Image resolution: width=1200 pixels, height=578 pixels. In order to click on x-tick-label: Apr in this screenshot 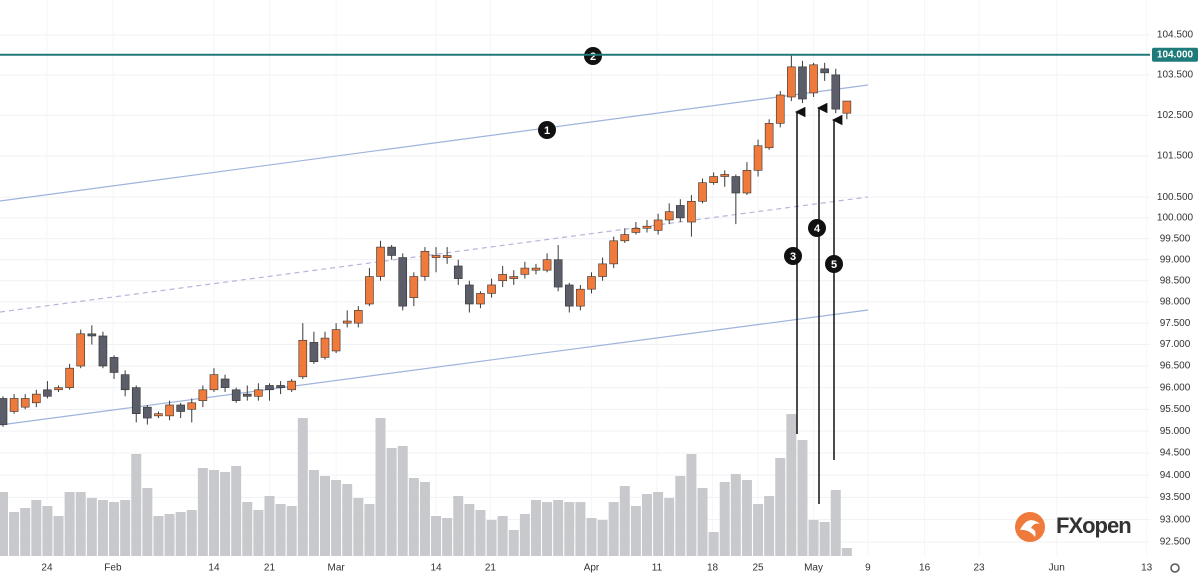, I will do `click(592, 568)`.